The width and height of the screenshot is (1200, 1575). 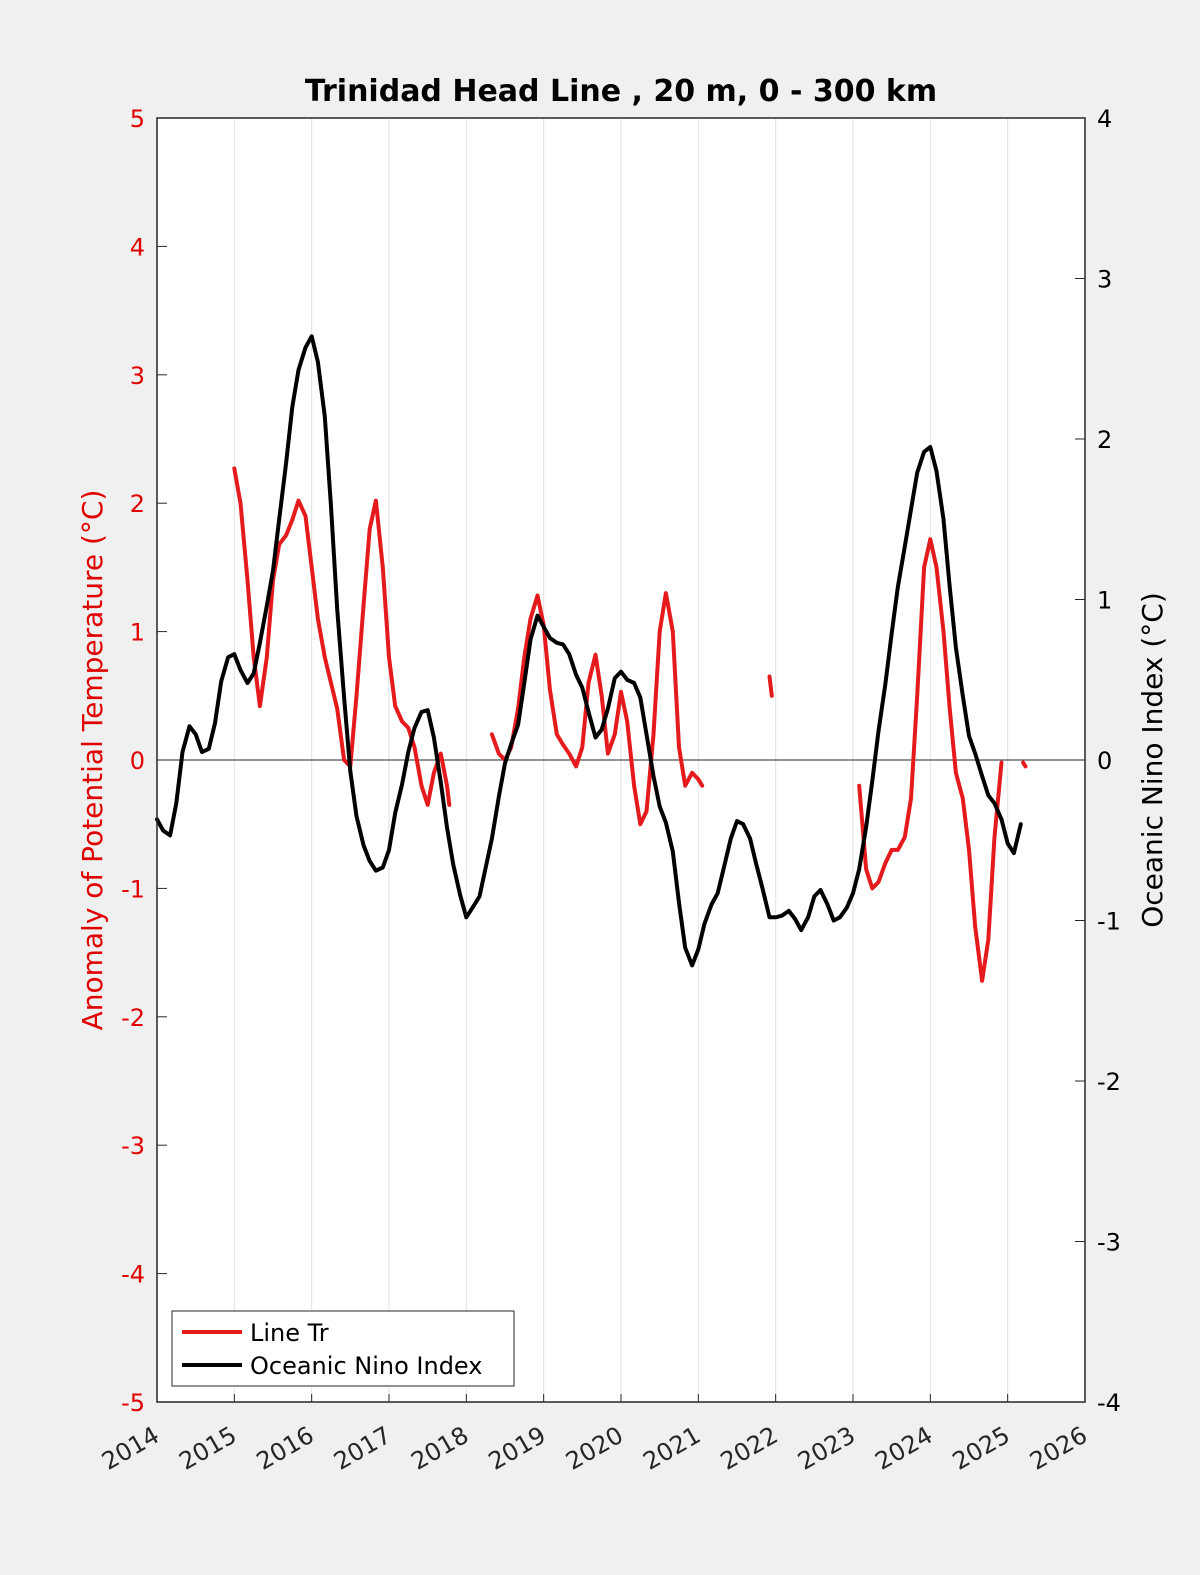 What do you see at coordinates (749, 1448) in the screenshot?
I see `x-tick-label: 2022` at bounding box center [749, 1448].